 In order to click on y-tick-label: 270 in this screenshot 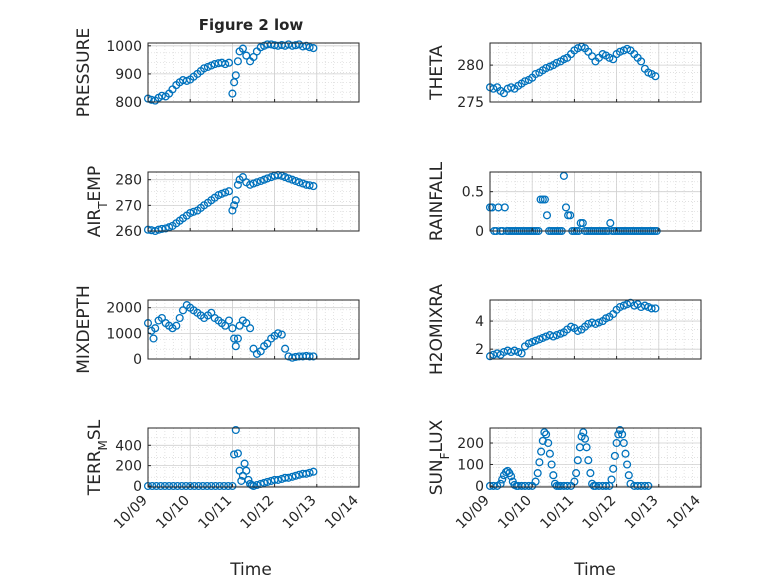, I will do `click(128, 206)`.